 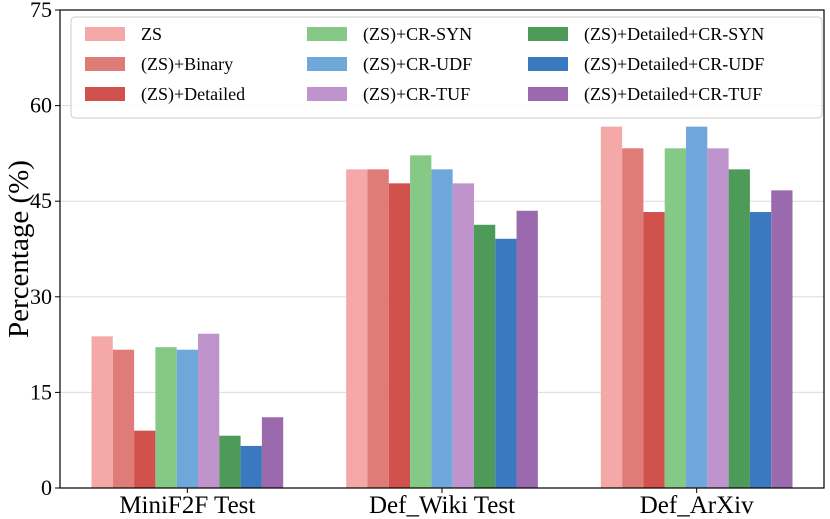 I want to click on y-tick-label: 45, so click(x=41, y=200).